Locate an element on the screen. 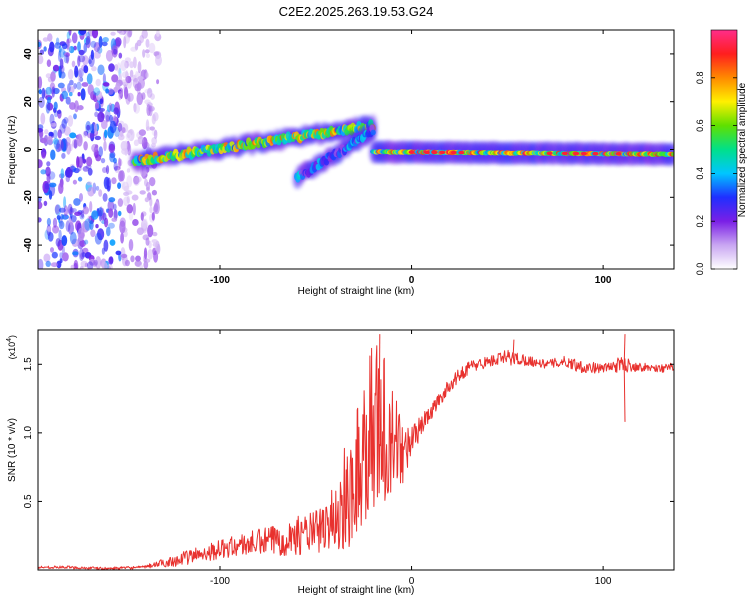  snr-spike is located at coordinates (624, 393).